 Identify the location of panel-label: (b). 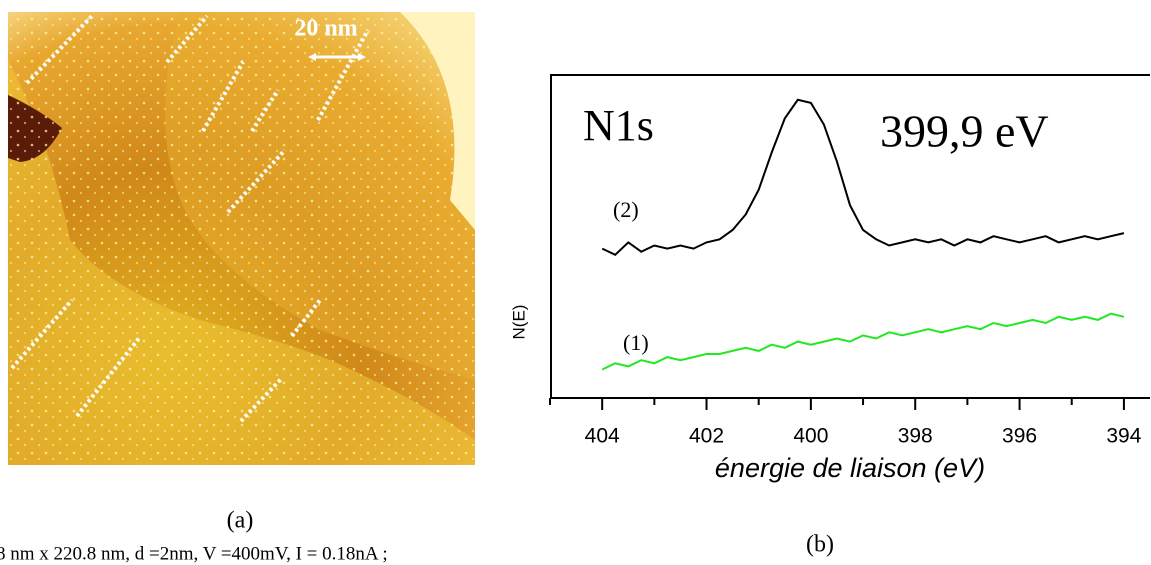
(820, 545).